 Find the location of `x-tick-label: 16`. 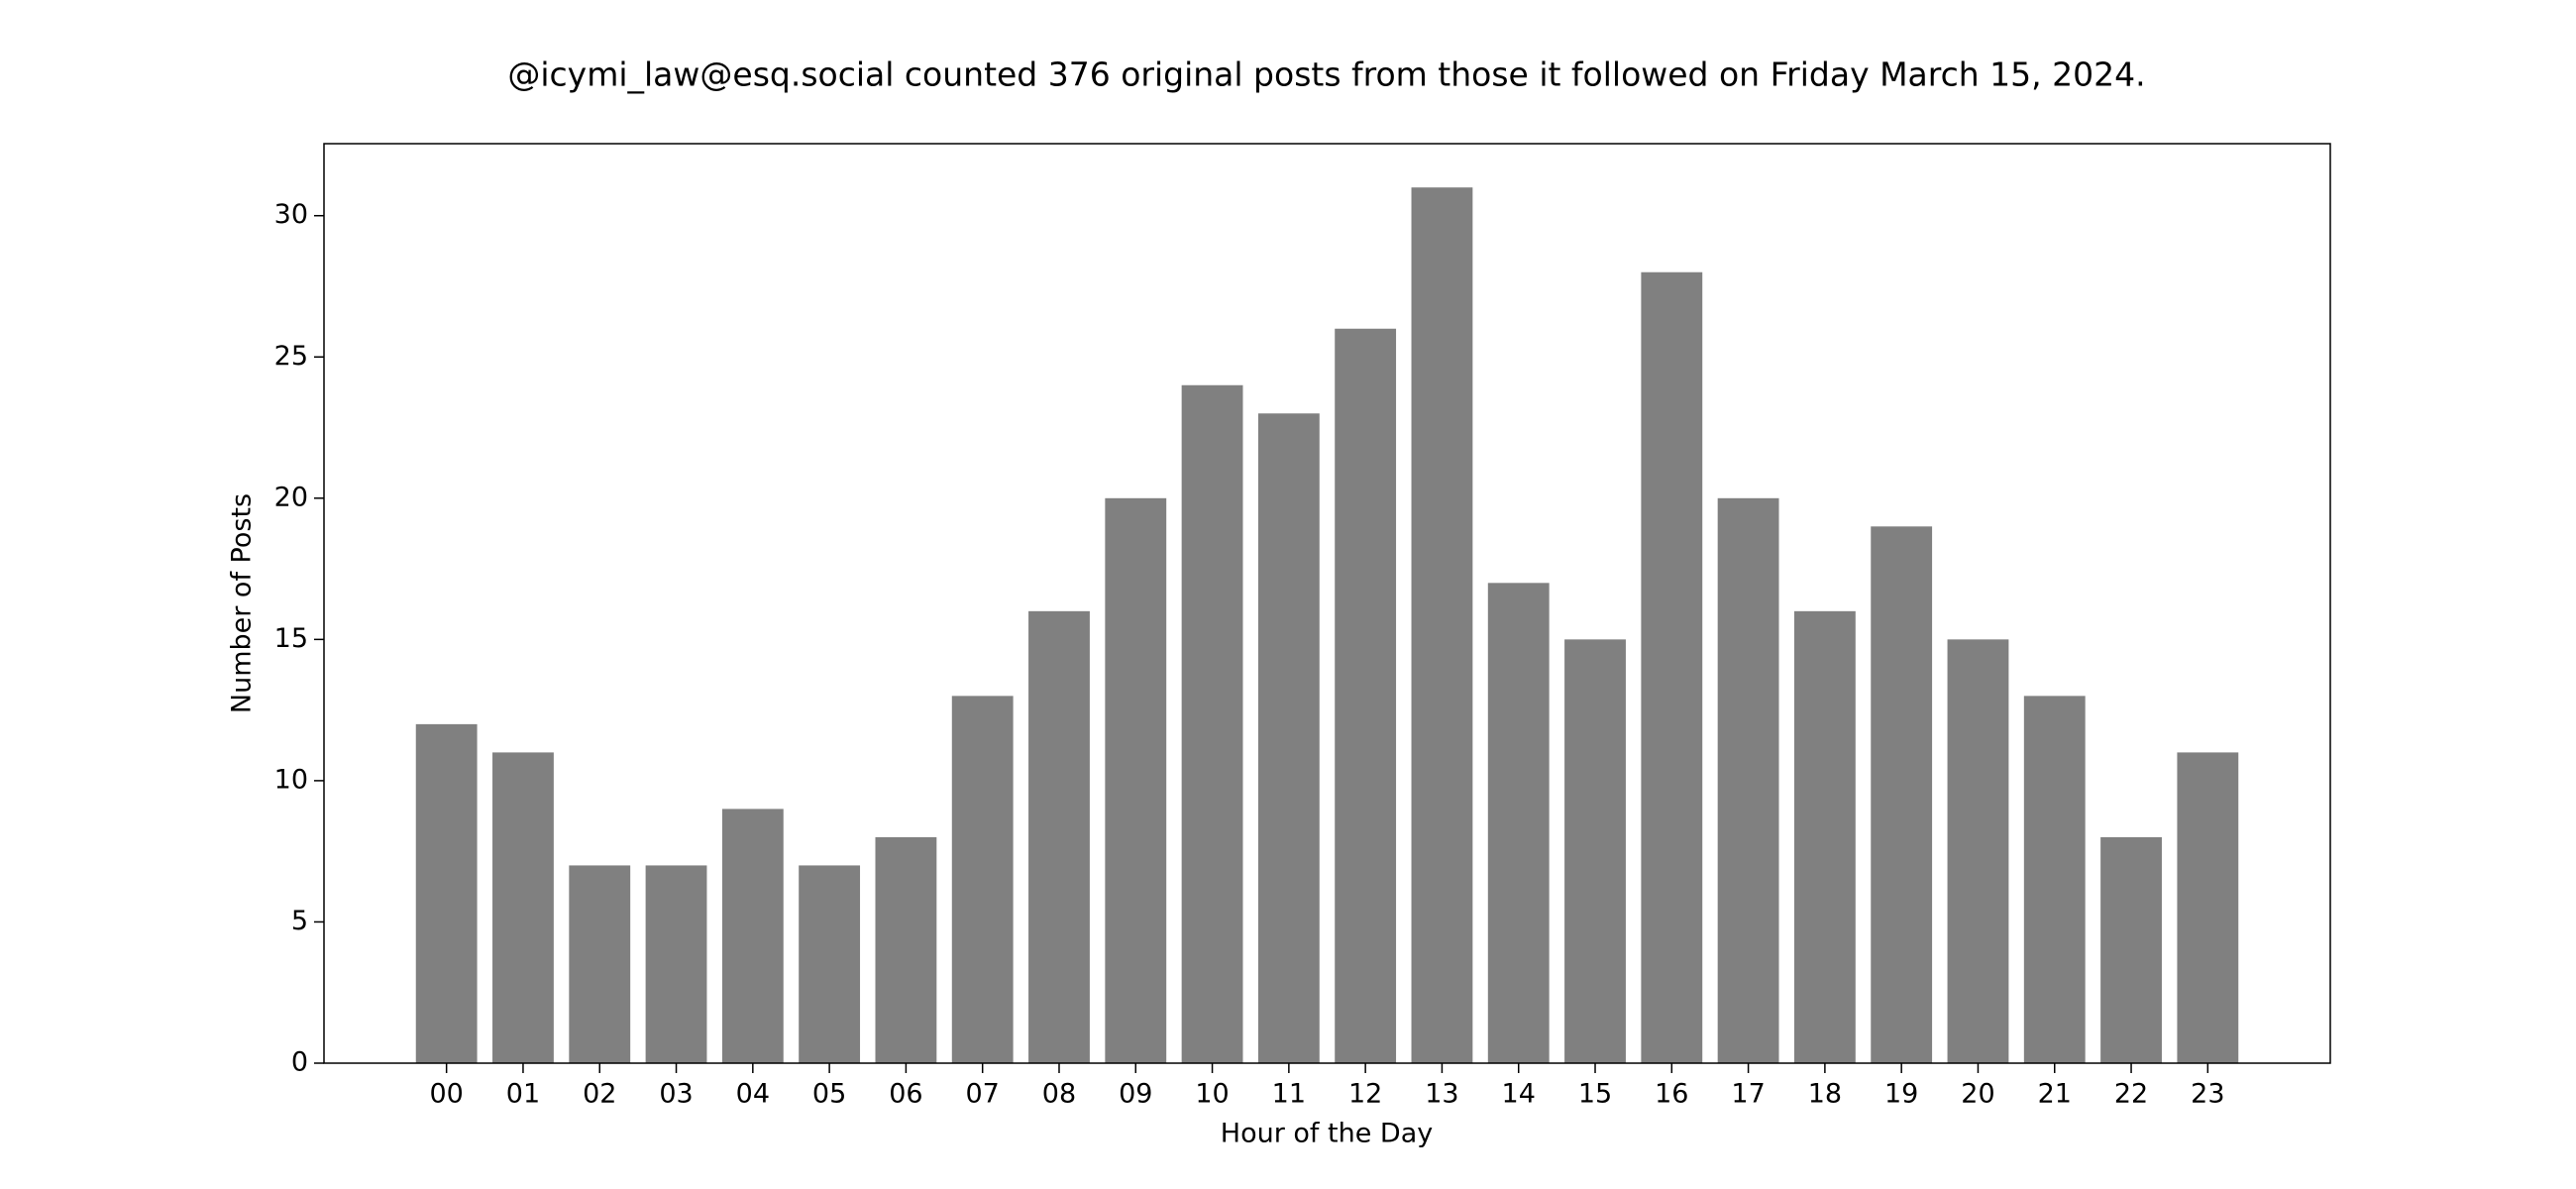

x-tick-label: 16 is located at coordinates (1671, 1094).